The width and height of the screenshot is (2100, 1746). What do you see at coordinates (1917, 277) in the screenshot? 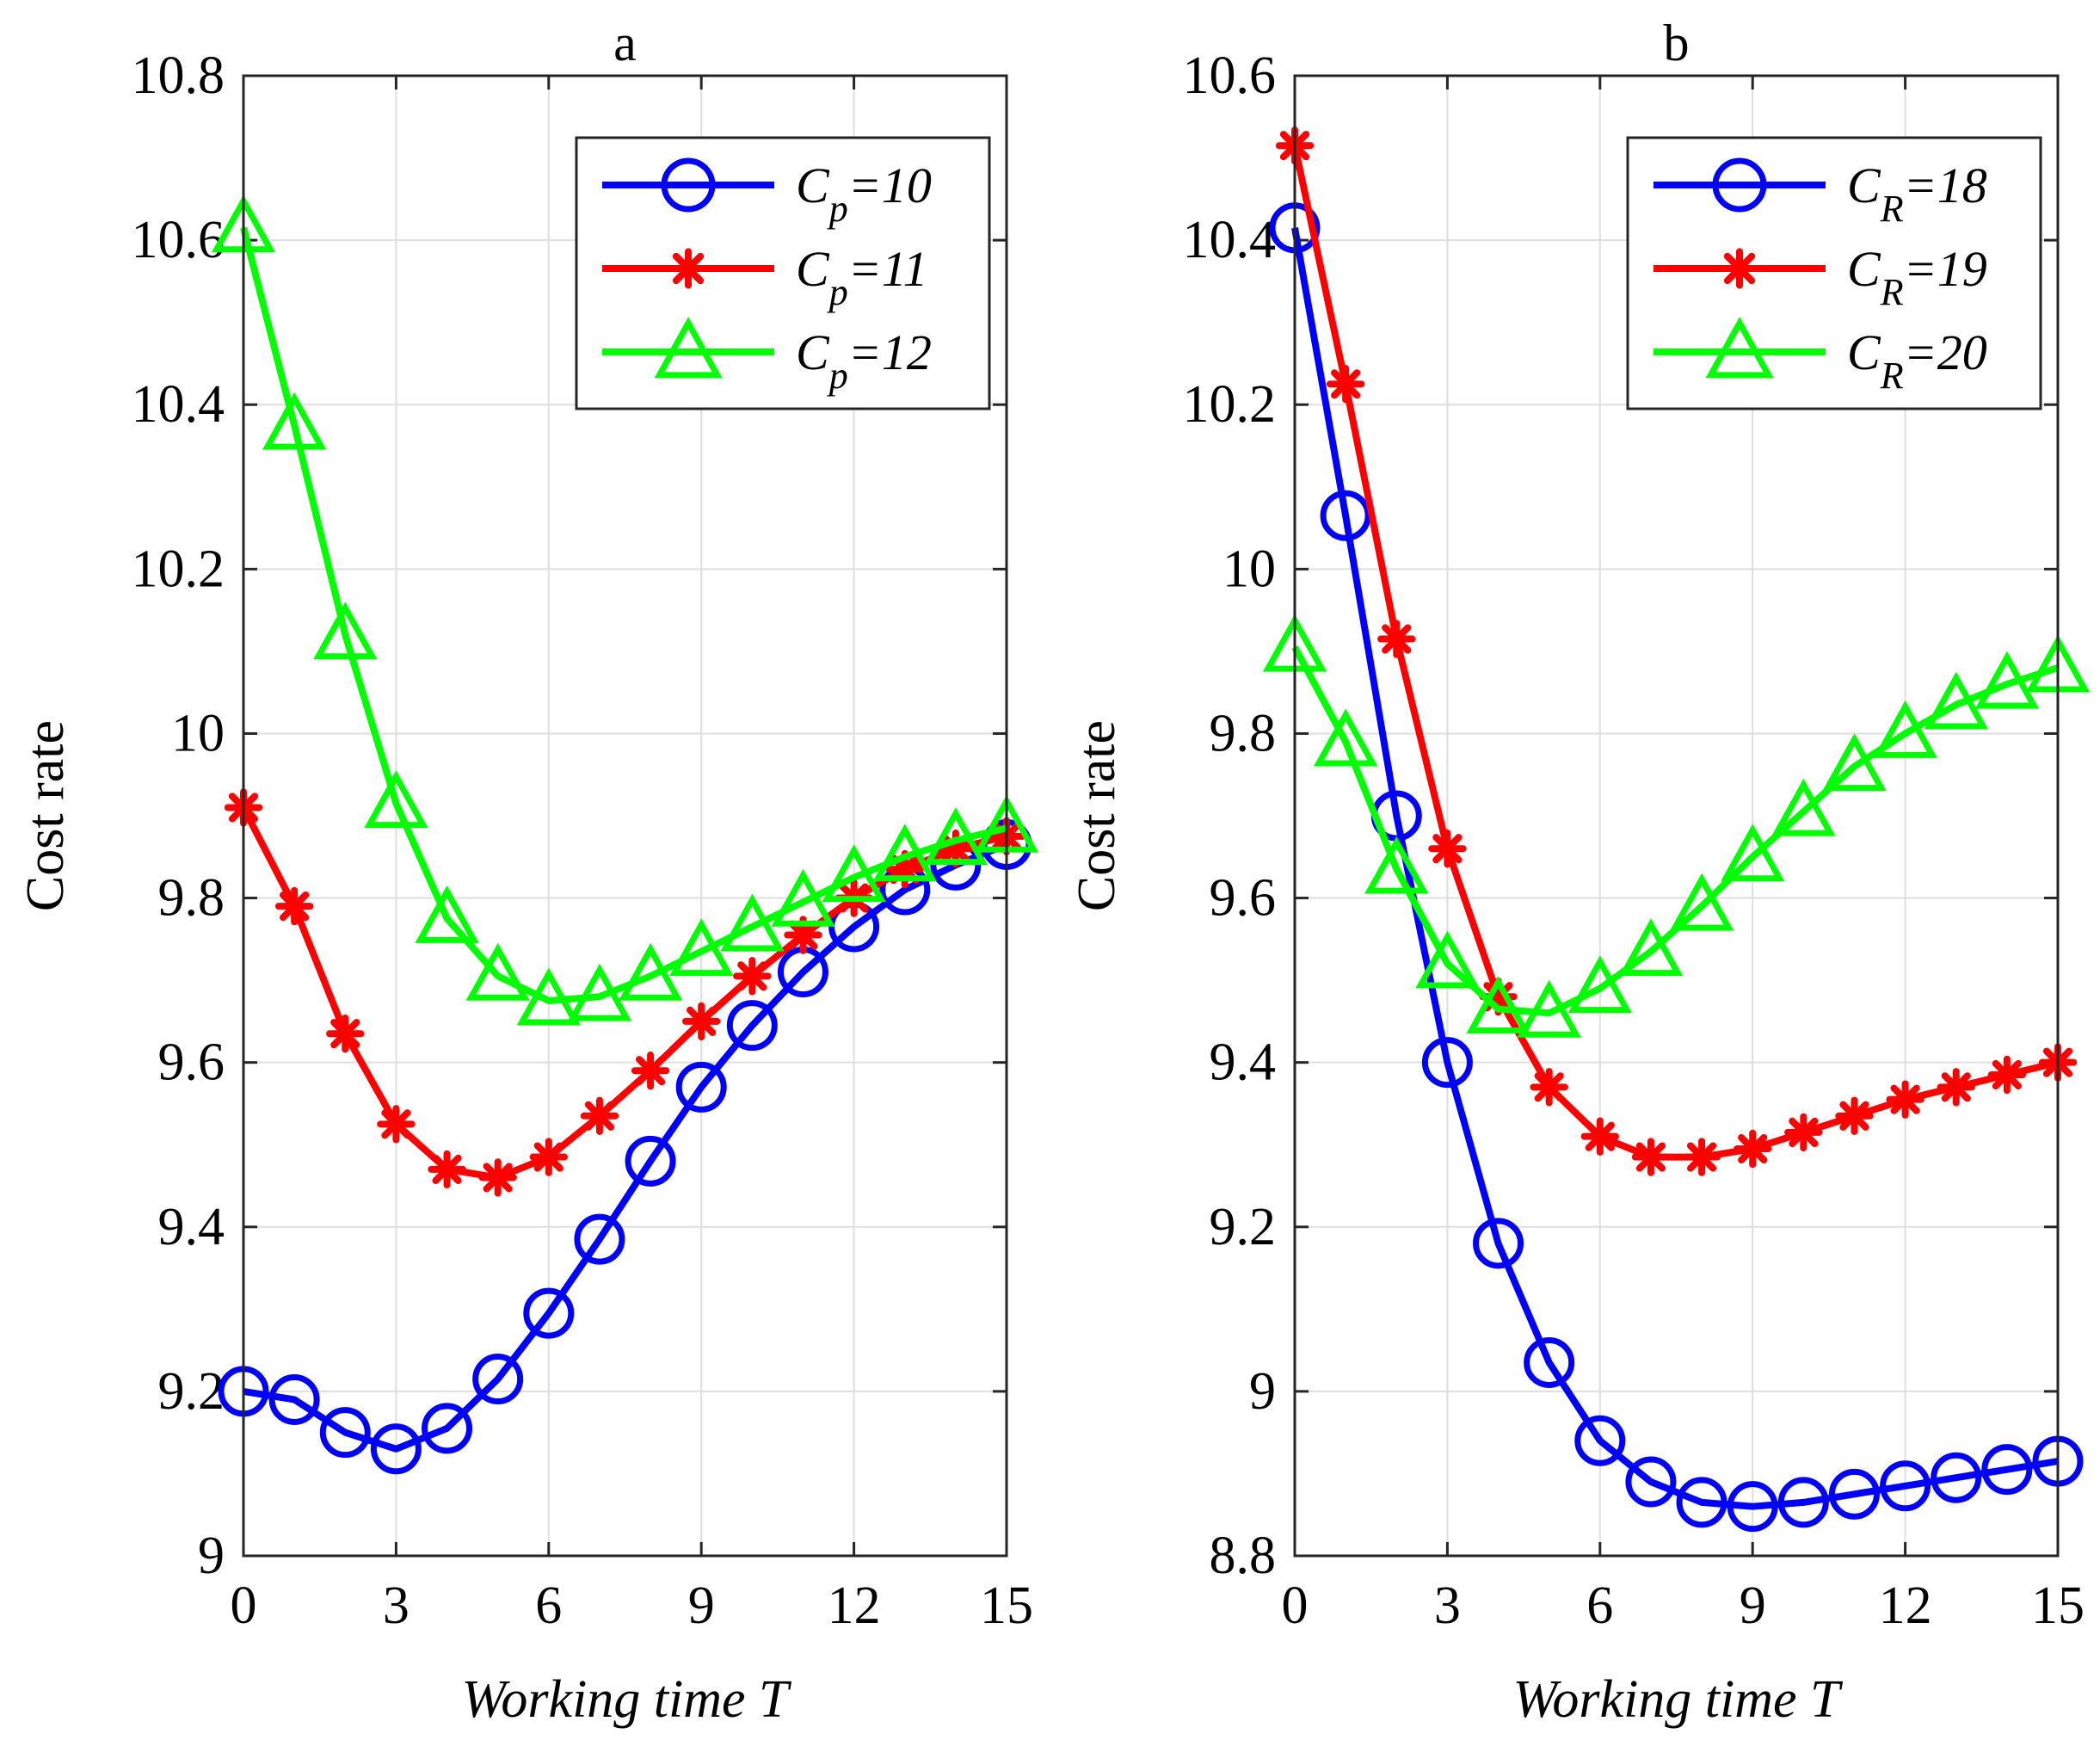
I see `legend-label: CR=19` at bounding box center [1917, 277].